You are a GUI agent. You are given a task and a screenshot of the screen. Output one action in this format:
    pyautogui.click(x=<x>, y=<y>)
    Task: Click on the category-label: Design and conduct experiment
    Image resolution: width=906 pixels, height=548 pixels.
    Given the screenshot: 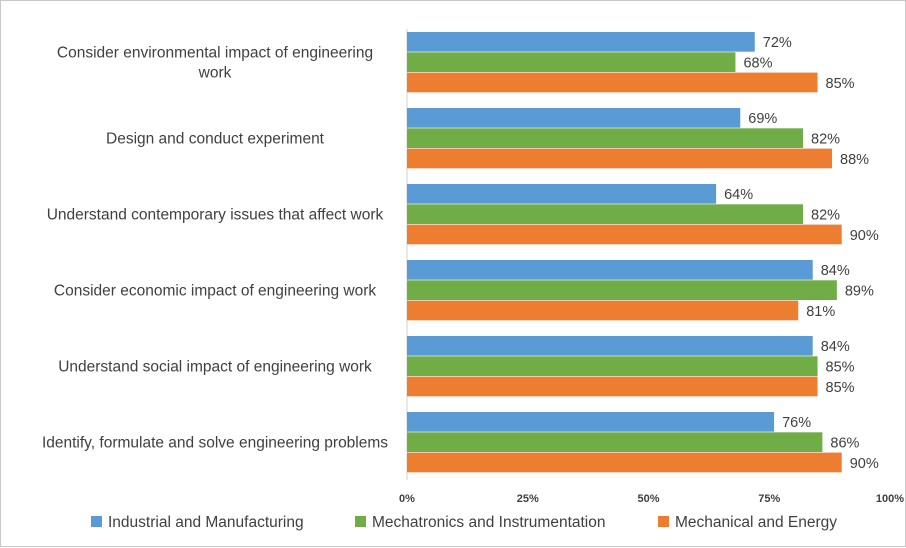 What is the action you would take?
    pyautogui.click(x=215, y=138)
    